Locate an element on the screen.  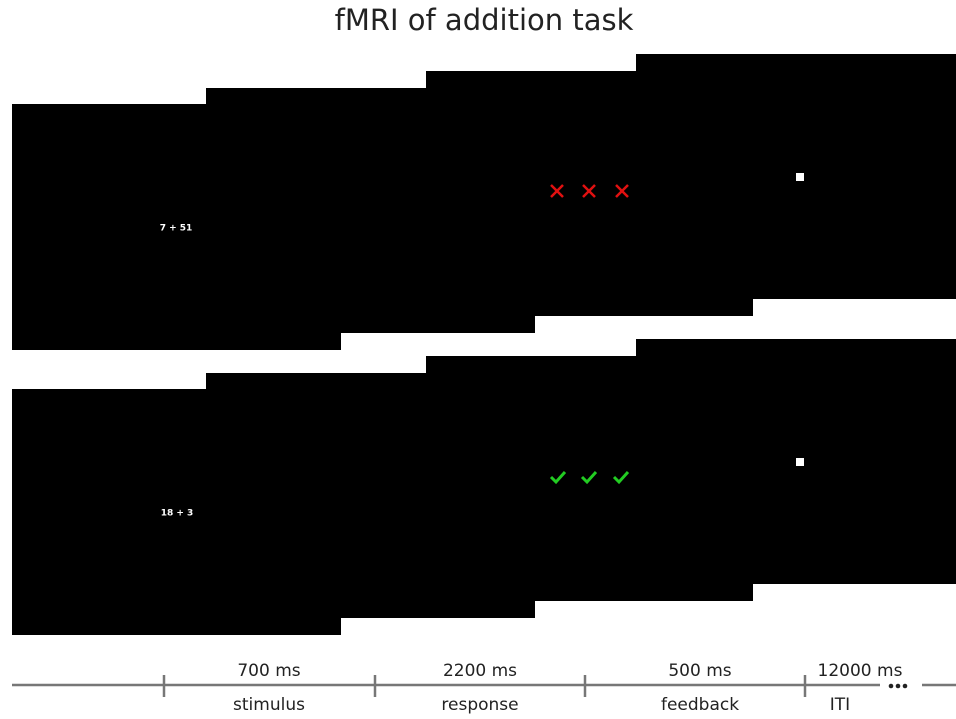
title: fMRI of addition task is located at coordinates (484, 20).